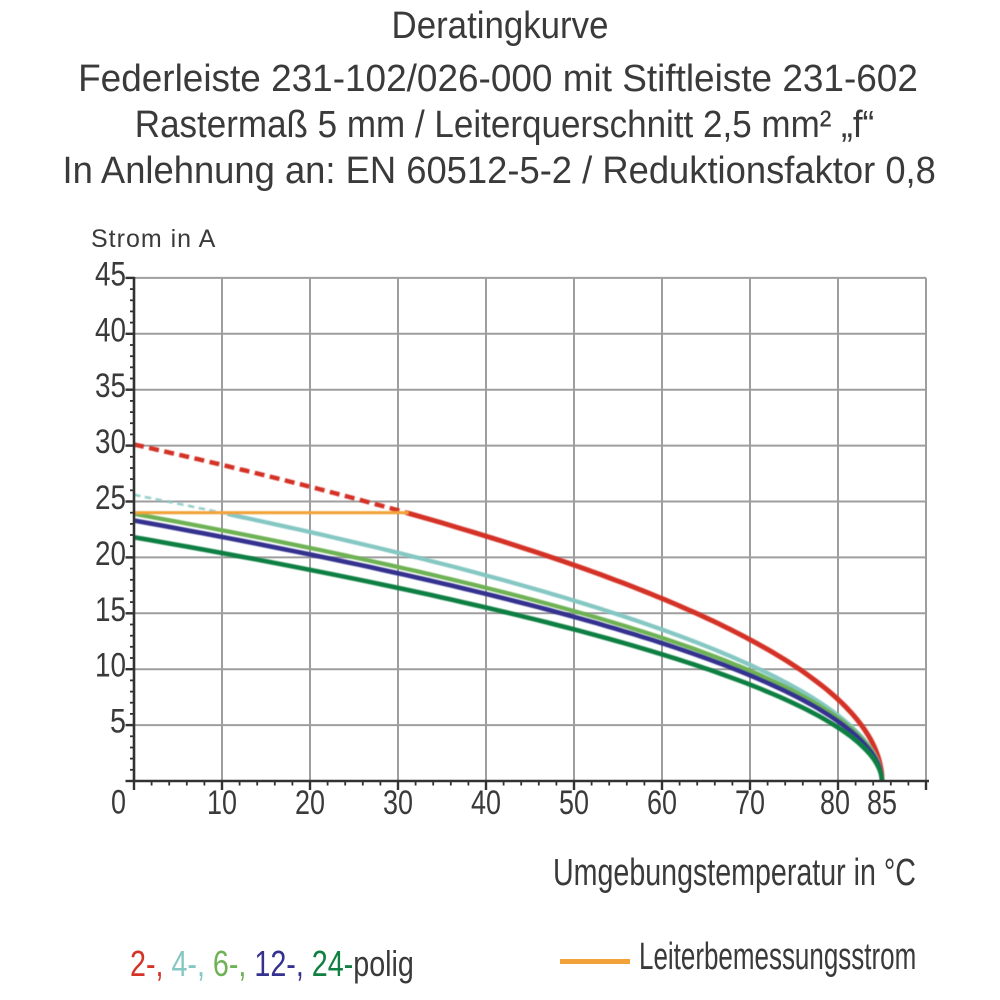  Describe the element at coordinates (118, 803) in the screenshot. I see `svg-text: 0` at that location.